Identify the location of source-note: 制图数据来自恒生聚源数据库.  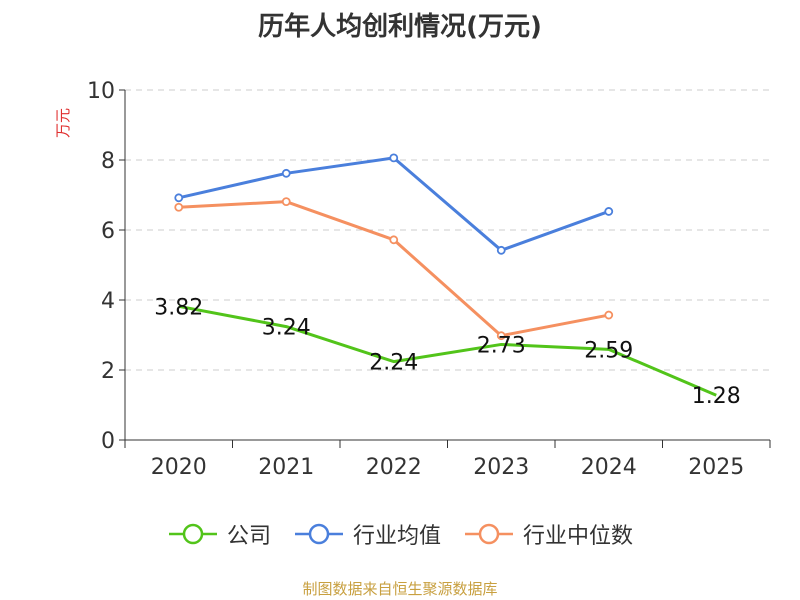
(400, 589).